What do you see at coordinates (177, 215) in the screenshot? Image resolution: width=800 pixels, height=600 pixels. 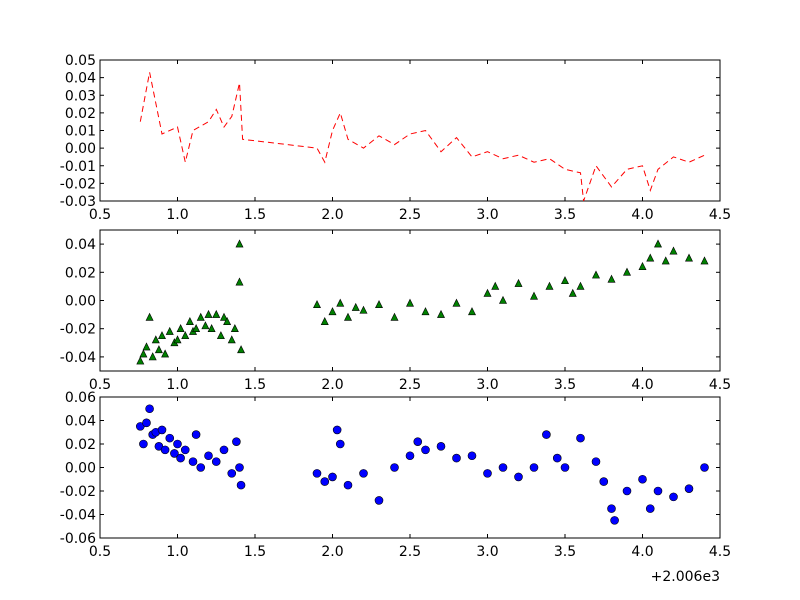 I see `x-tick-label: 1.0` at bounding box center [177, 215].